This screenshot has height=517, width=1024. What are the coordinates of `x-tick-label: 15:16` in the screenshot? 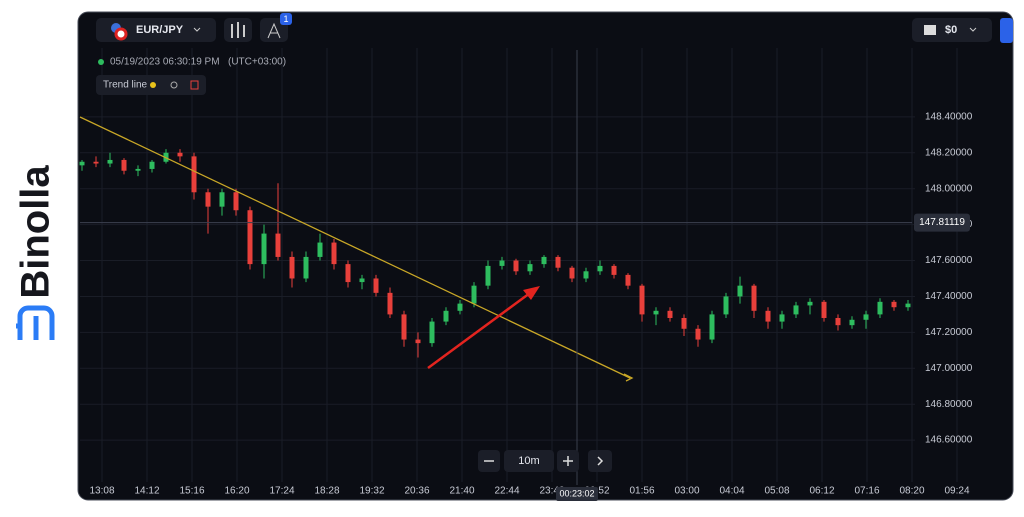 It's located at (191, 491).